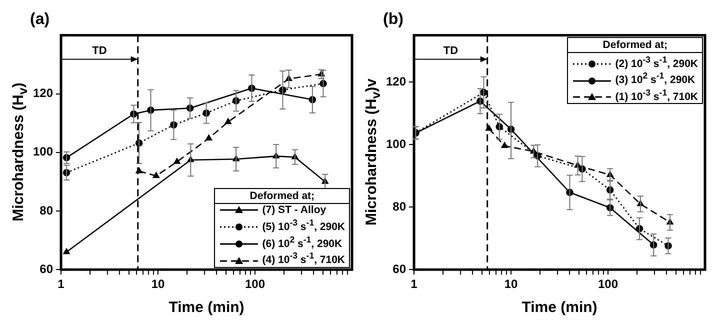 This screenshot has height=329, width=721. I want to click on legend-label: (3) 10$^{2}$ s$^{-1}$, 290K, so click(655, 78).